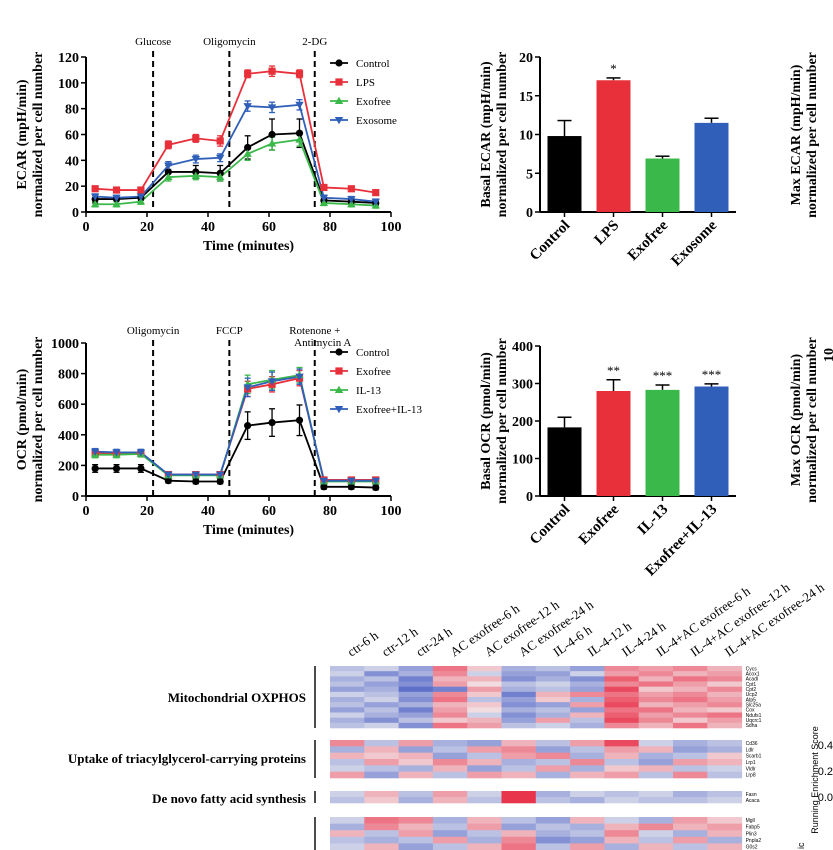 This screenshot has width=833, height=850. Describe the element at coordinates (68, 466) in the screenshot. I see `y-tick-label: 200` at that location.